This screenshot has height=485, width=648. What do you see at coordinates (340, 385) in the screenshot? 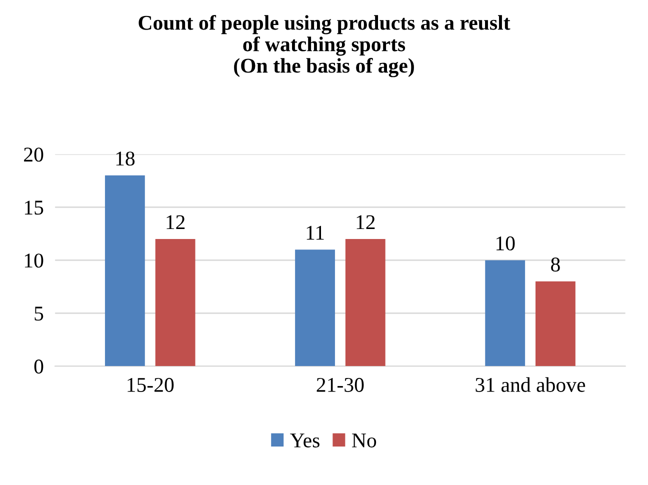
I see `x-tick-label: 21-30` at bounding box center [340, 385].